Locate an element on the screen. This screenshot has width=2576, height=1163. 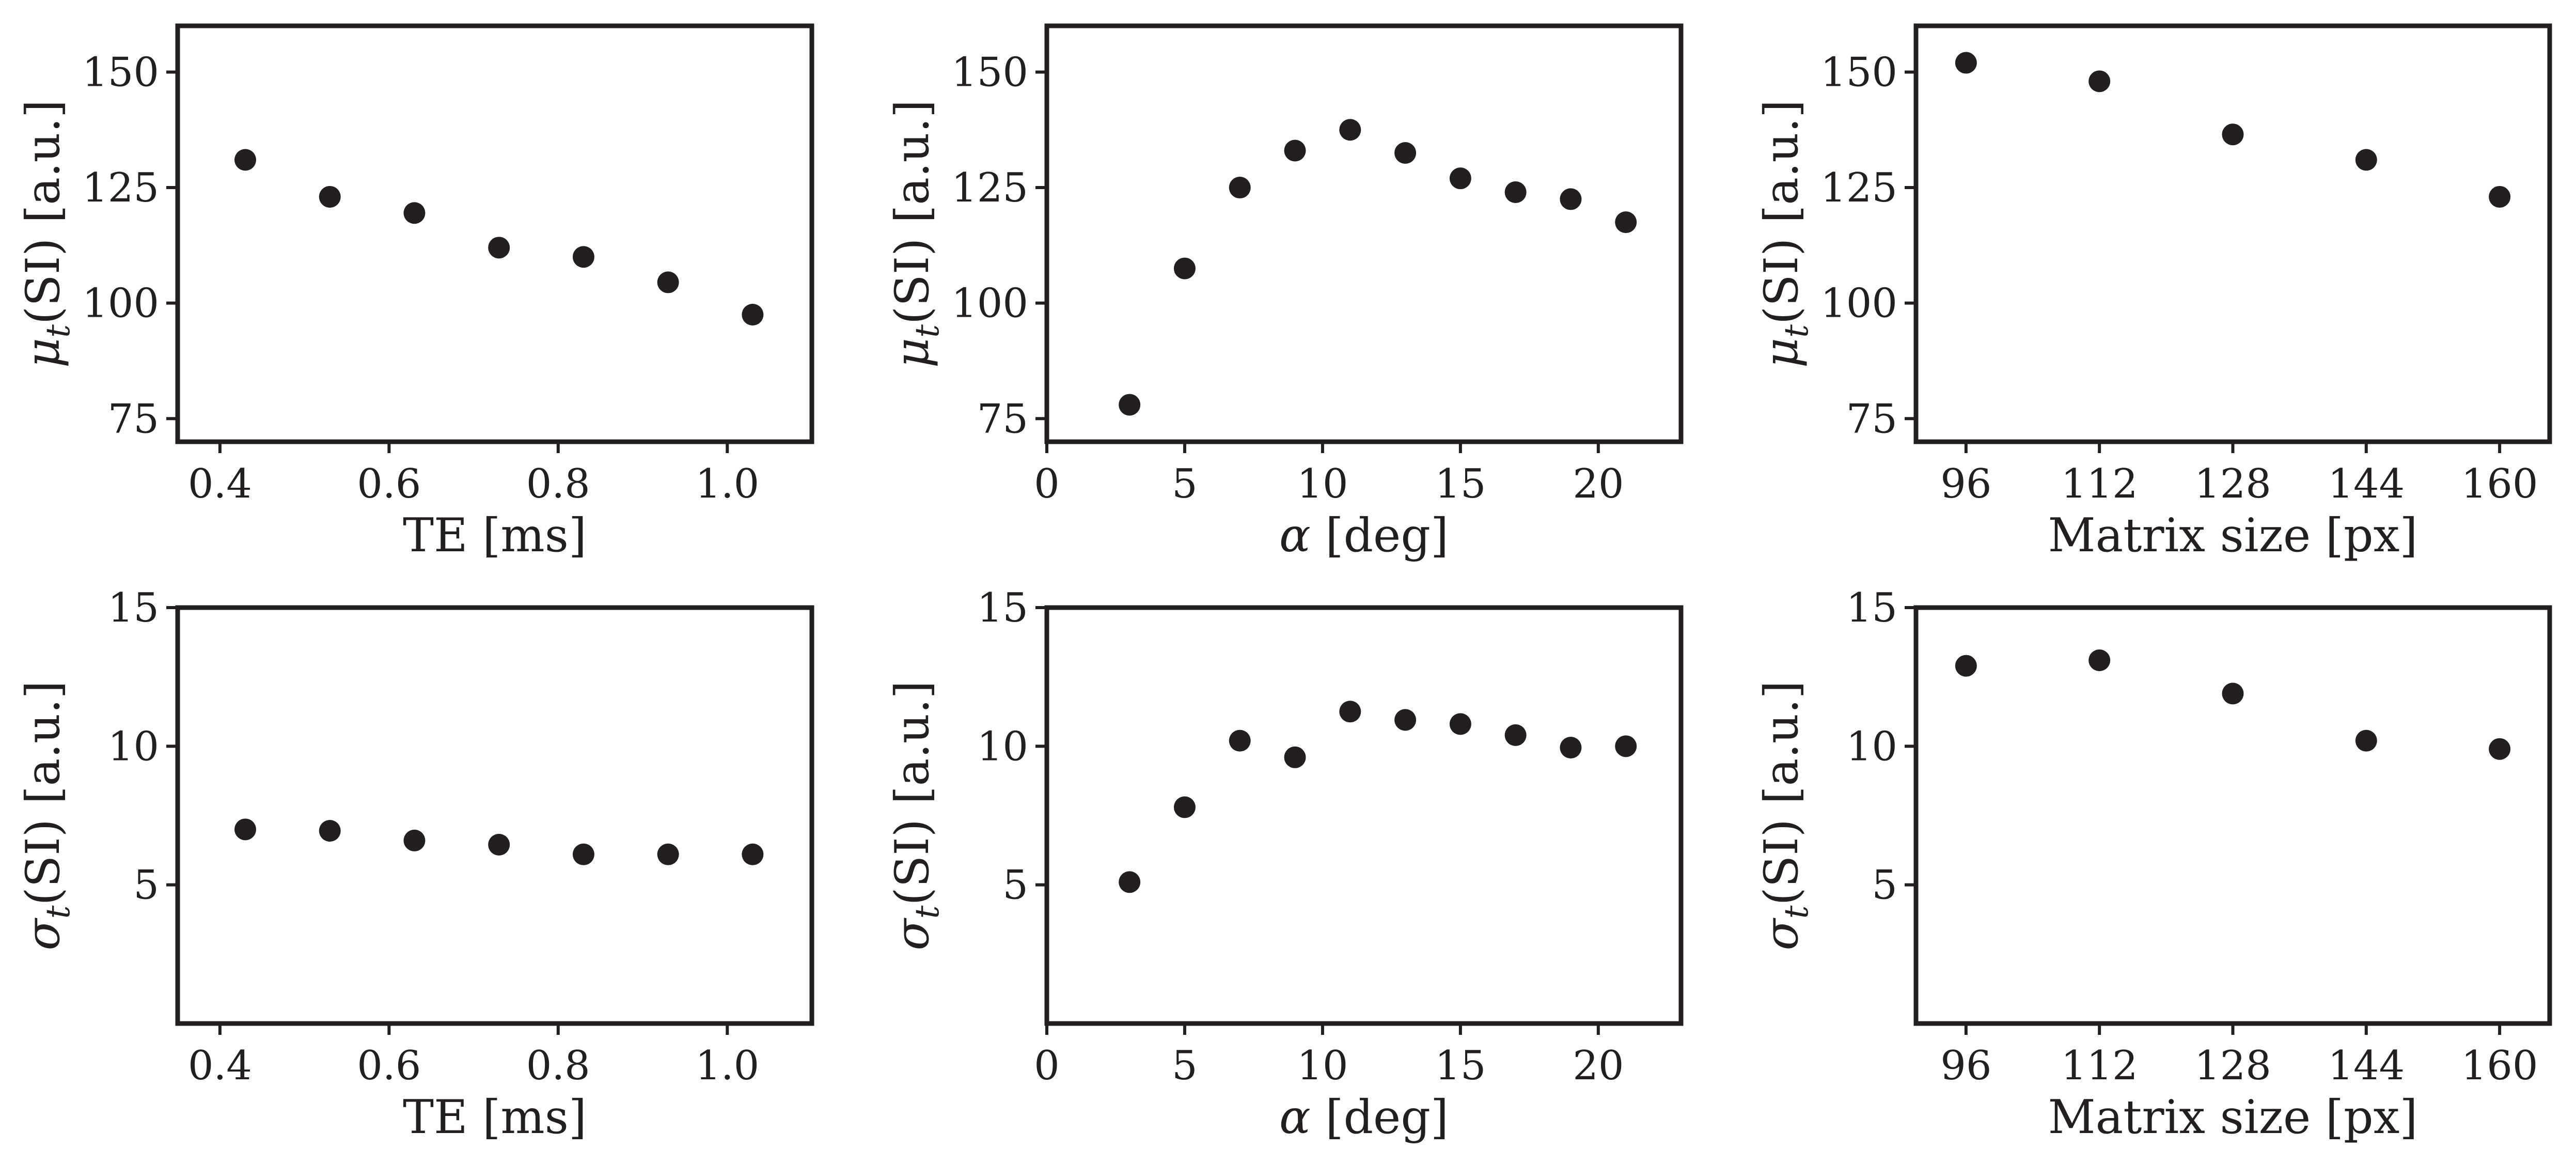
panel-2: 0 5 10 15 20 75 100 125 150 α [deg] μt(SI) [a.u.] is located at coordinates (1284, 293).